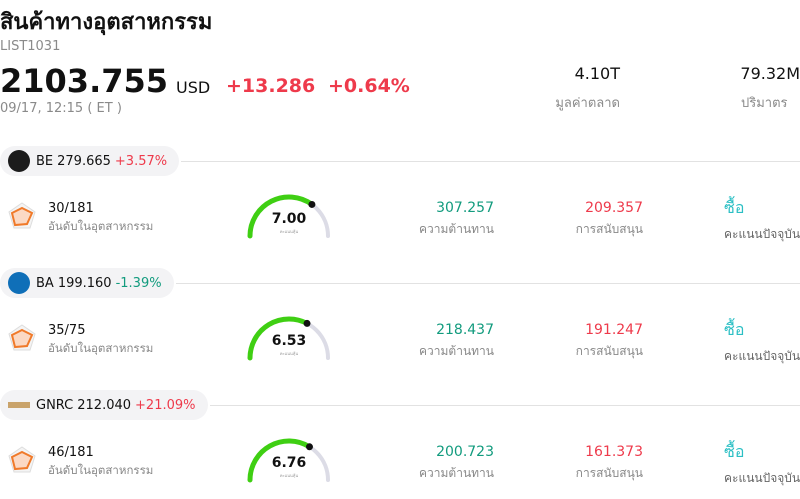 Image resolution: width=800 pixels, height=499 pixels. Describe the element at coordinates (193, 87) in the screenshot. I see `currency: USD` at that location.